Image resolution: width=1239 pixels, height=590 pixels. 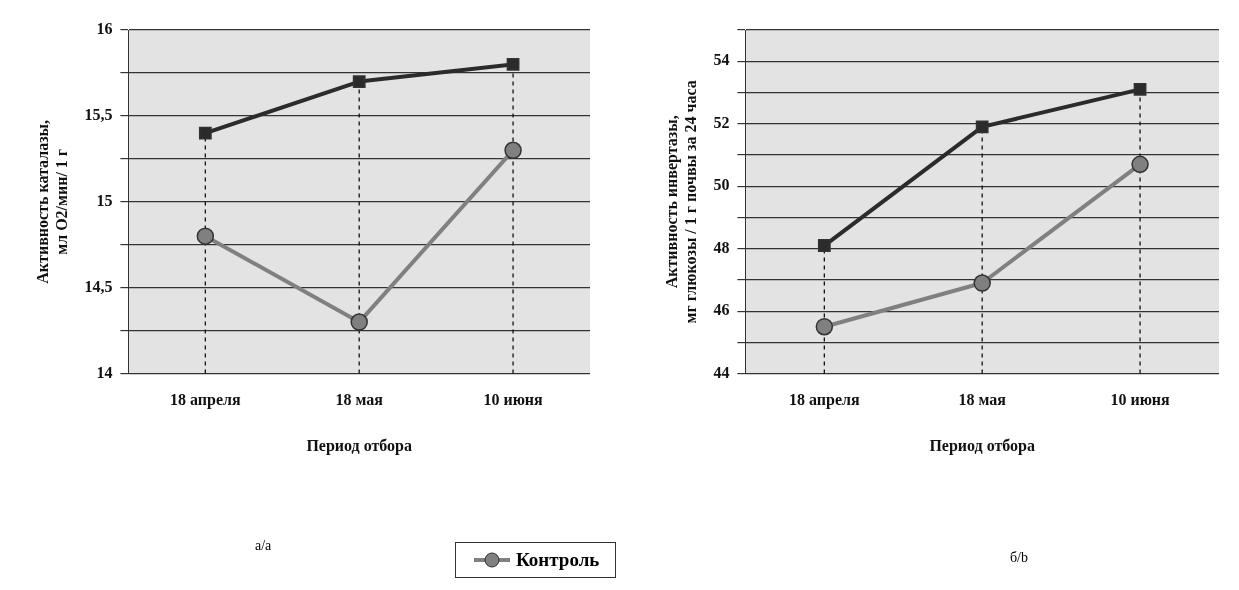 I want to click on y-axis-title: Активность каталазы, мл О2/мин/ 1 г, so click(x=51, y=201).